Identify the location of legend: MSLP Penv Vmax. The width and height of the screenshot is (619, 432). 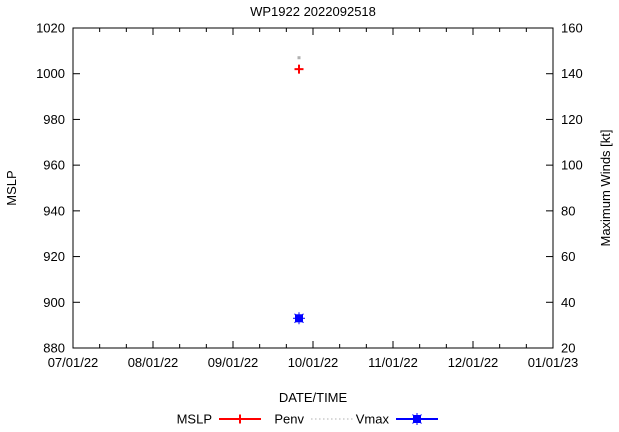
(307, 419).